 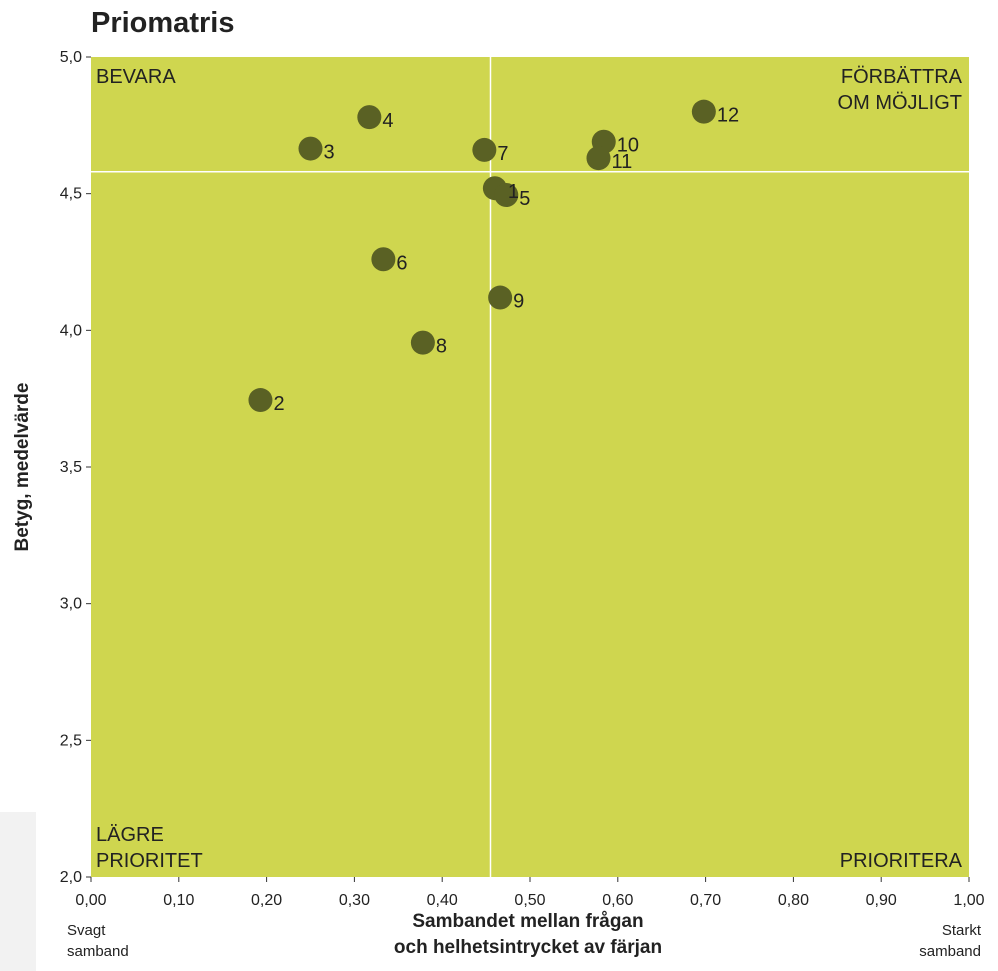 I want to click on y-tick-label: 4,0, so click(x=71, y=330).